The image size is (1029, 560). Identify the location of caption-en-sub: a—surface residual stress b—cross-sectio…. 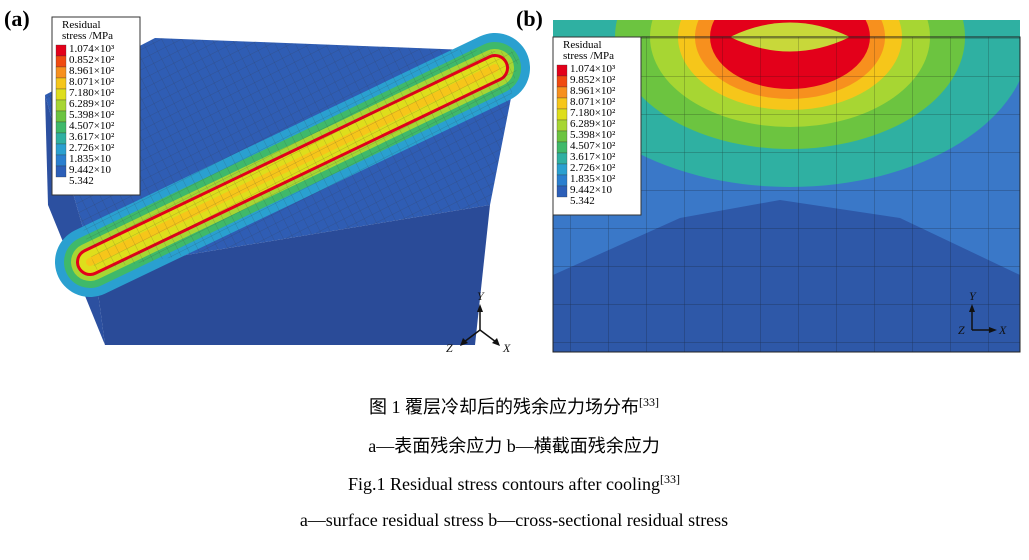
(514, 520).